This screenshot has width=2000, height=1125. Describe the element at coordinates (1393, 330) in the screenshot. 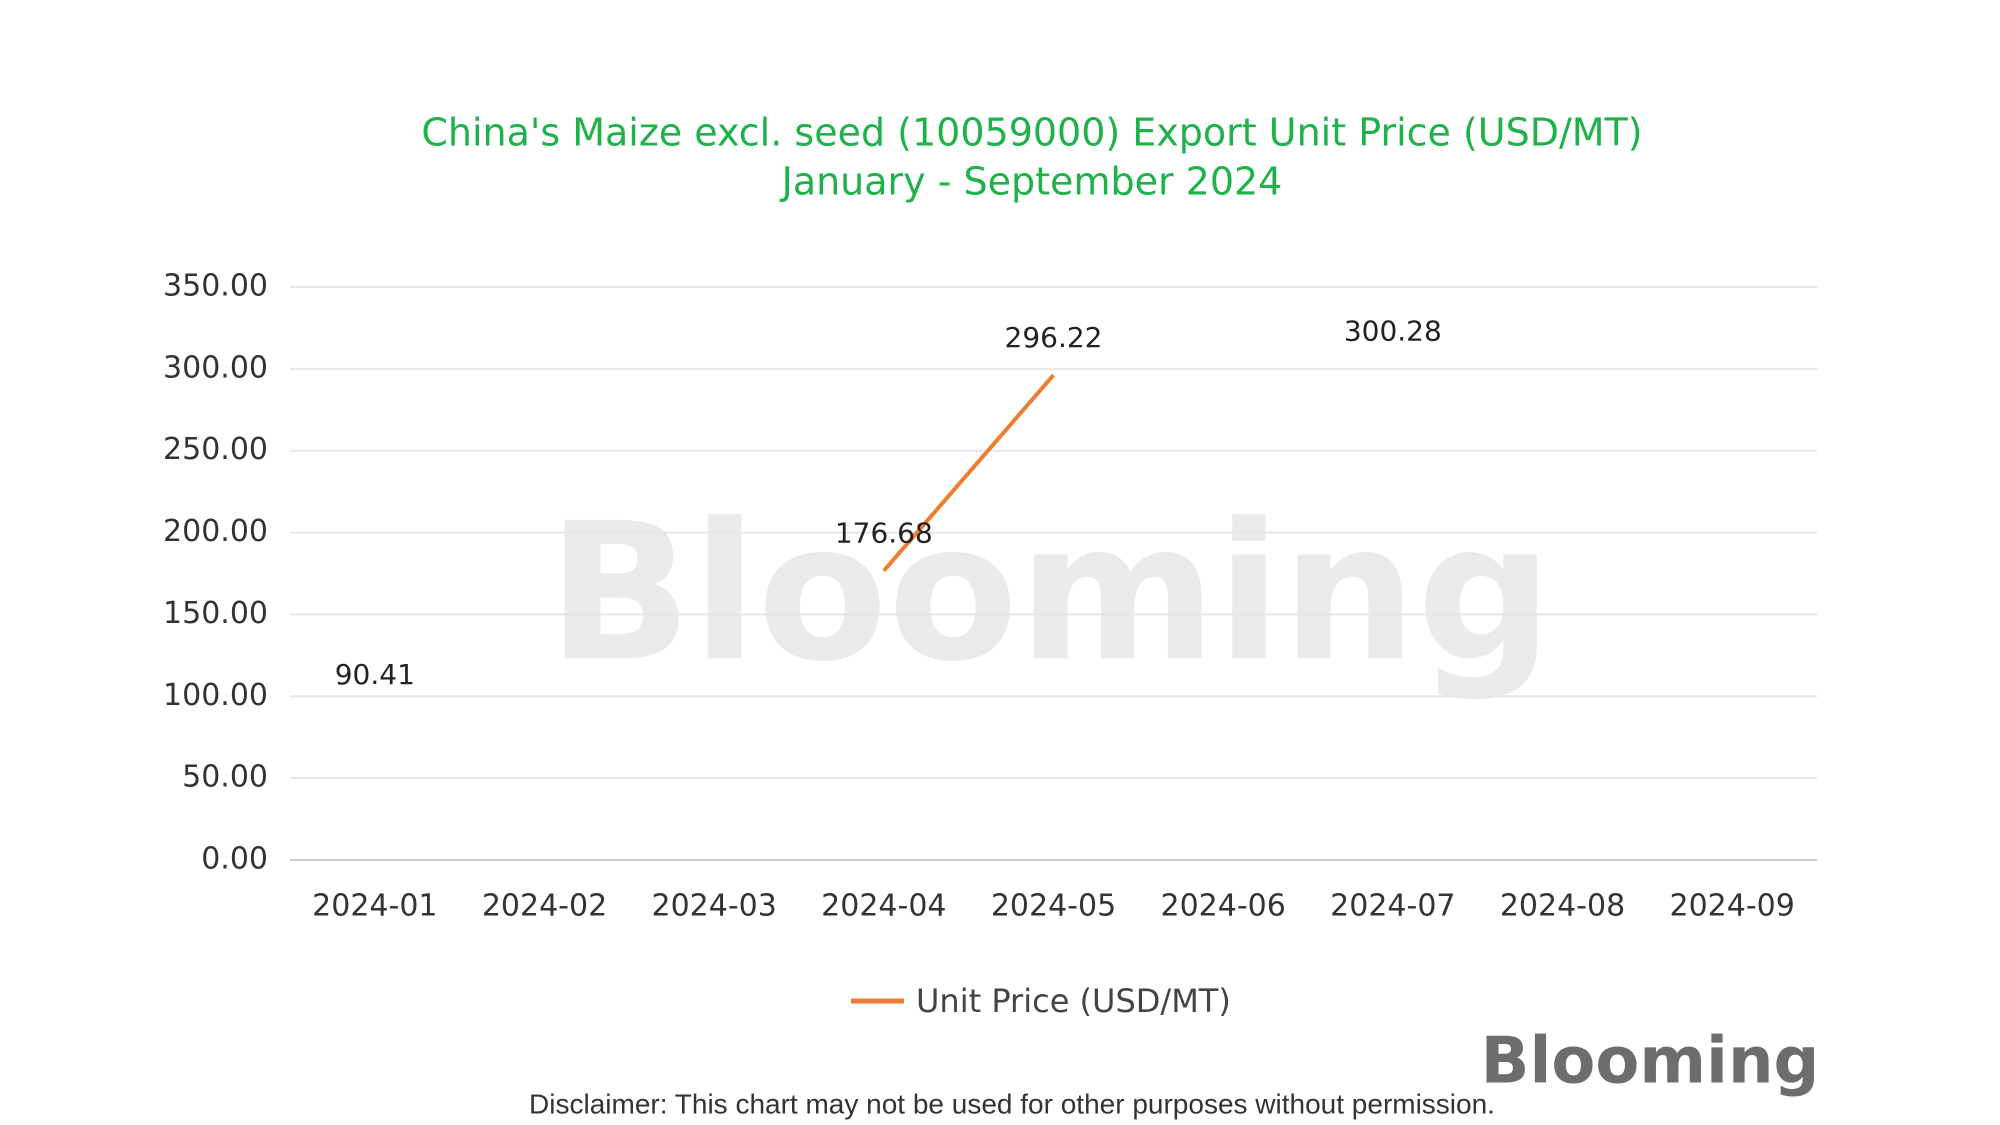

I see `data-label: 300.28` at that location.